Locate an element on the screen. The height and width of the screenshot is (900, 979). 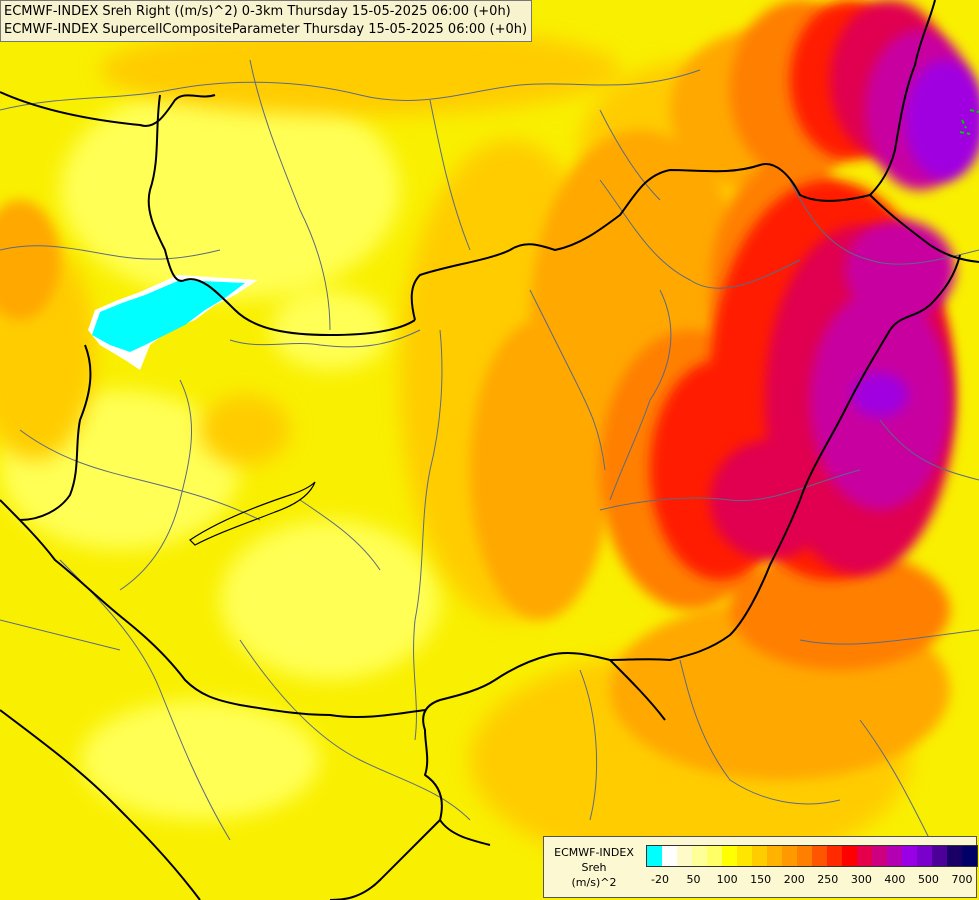
legend-tick-label: 400 is located at coordinates (895, 879).